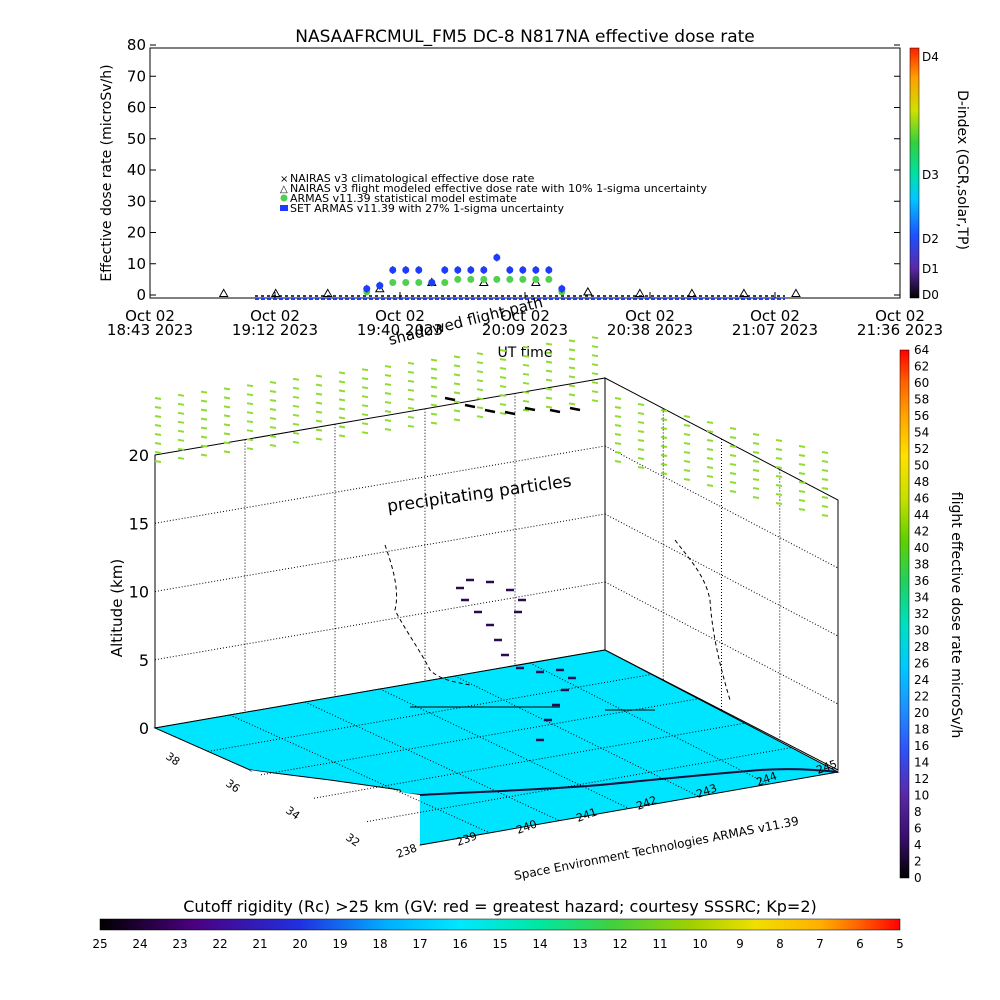 The height and width of the screenshot is (1000, 1000). What do you see at coordinates (275, 330) in the screenshot?
I see `top-x-tick-label-time: 19:12 2023` at bounding box center [275, 330].